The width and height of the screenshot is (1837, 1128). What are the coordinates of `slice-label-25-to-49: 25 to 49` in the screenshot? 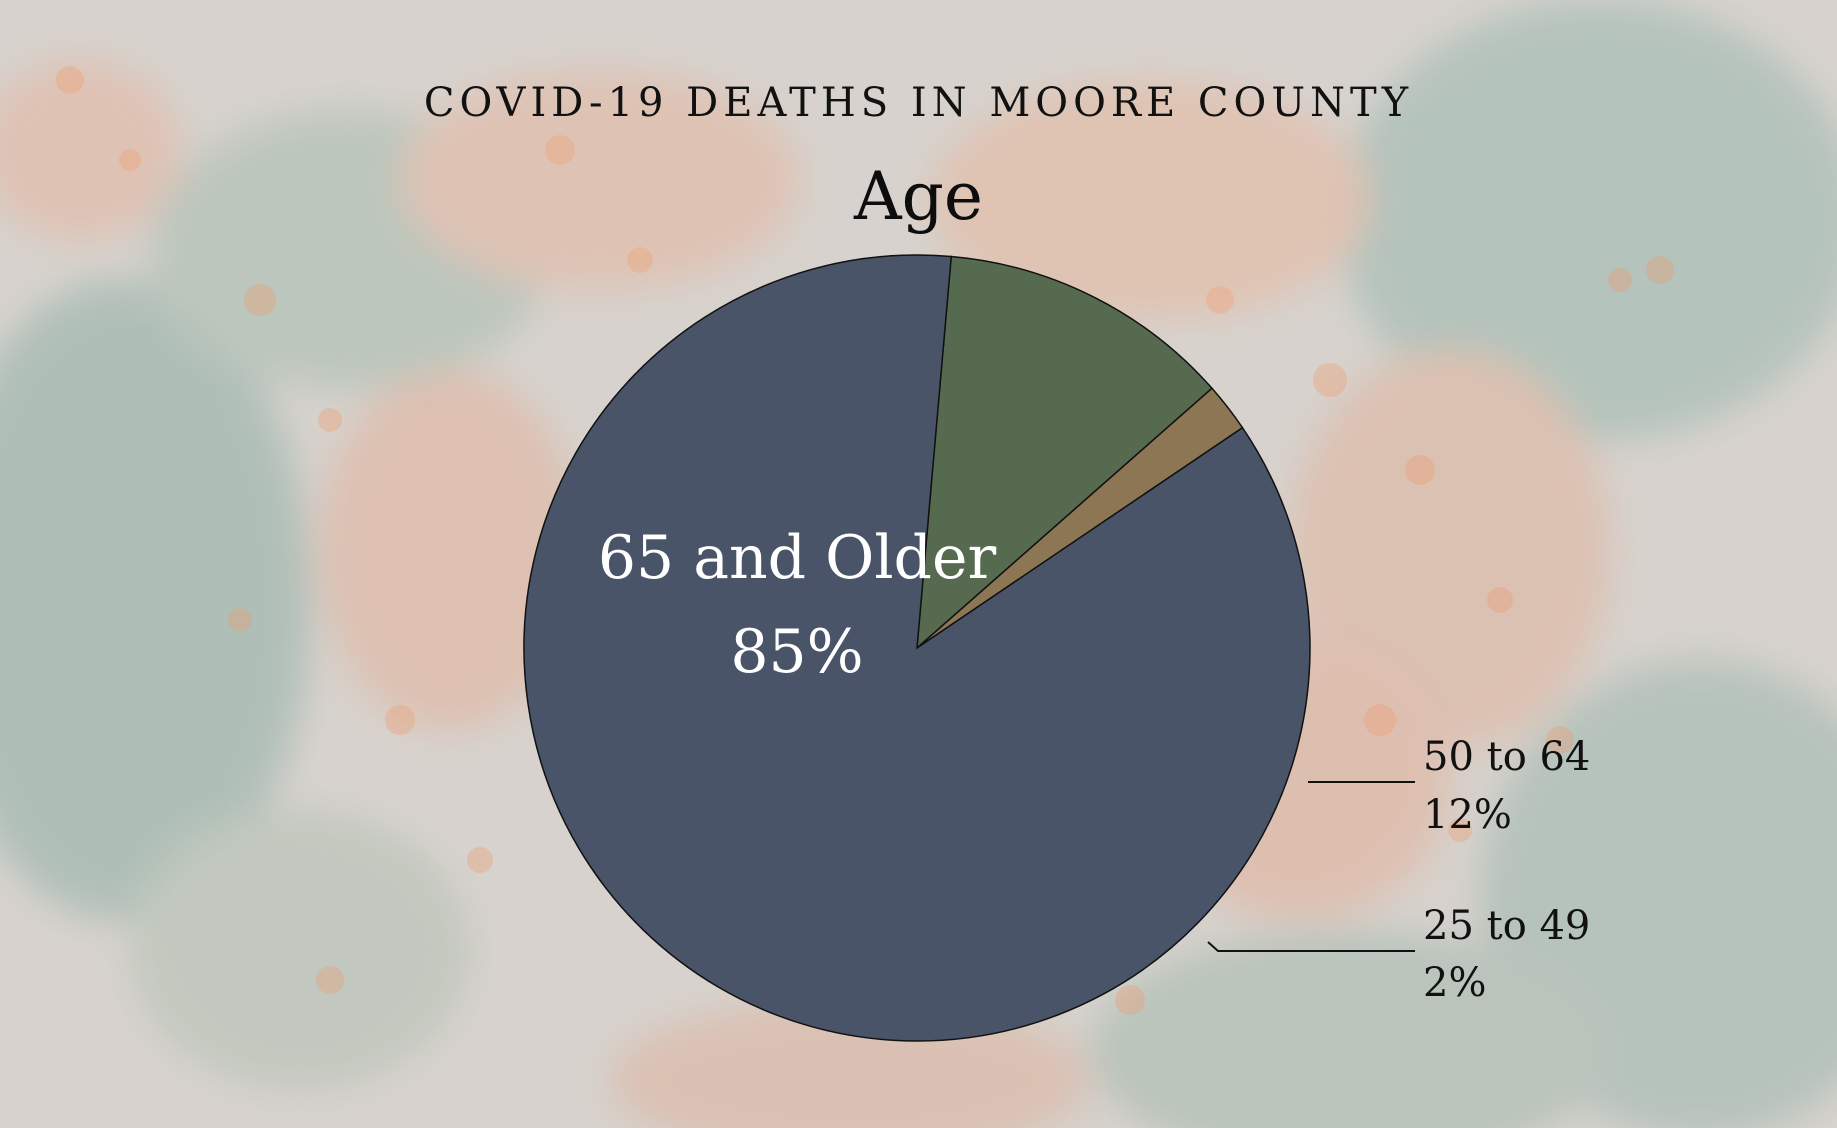 It's located at (1506, 926).